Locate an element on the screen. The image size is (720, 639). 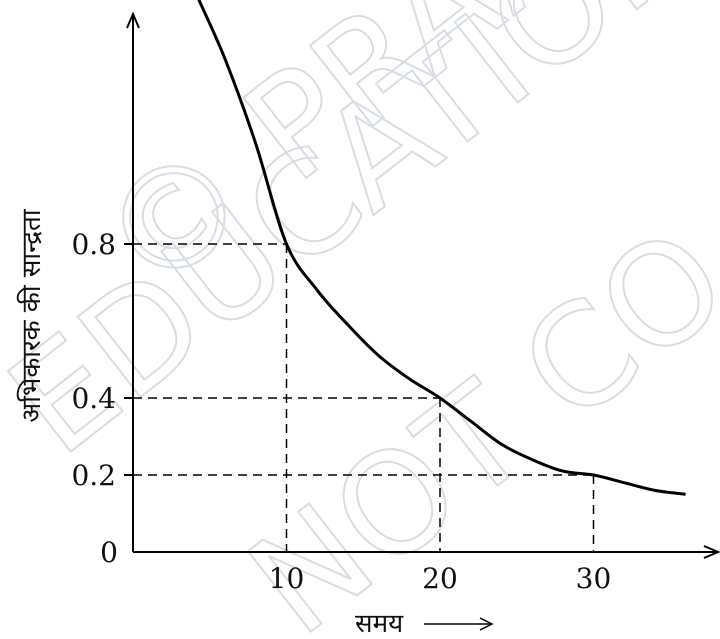
y-tick-label: 0.8 is located at coordinates (93, 244).